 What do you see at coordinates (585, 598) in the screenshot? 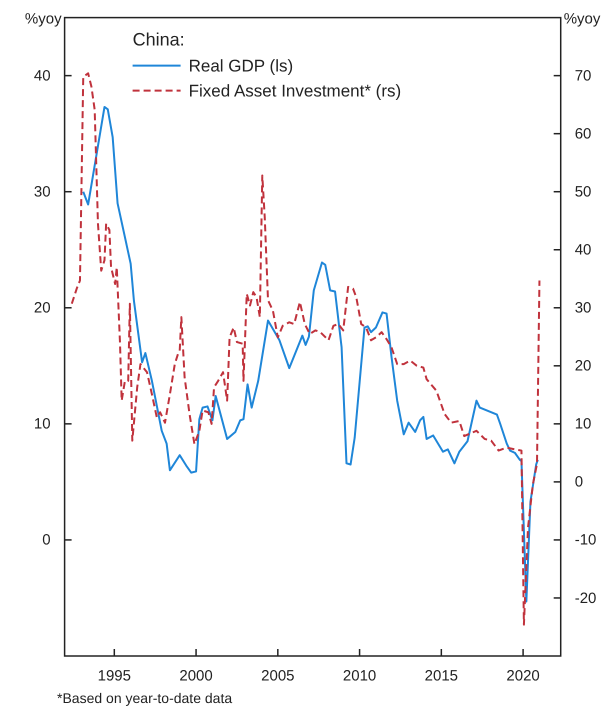
I see `y2-tick-label: -20` at bounding box center [585, 598].